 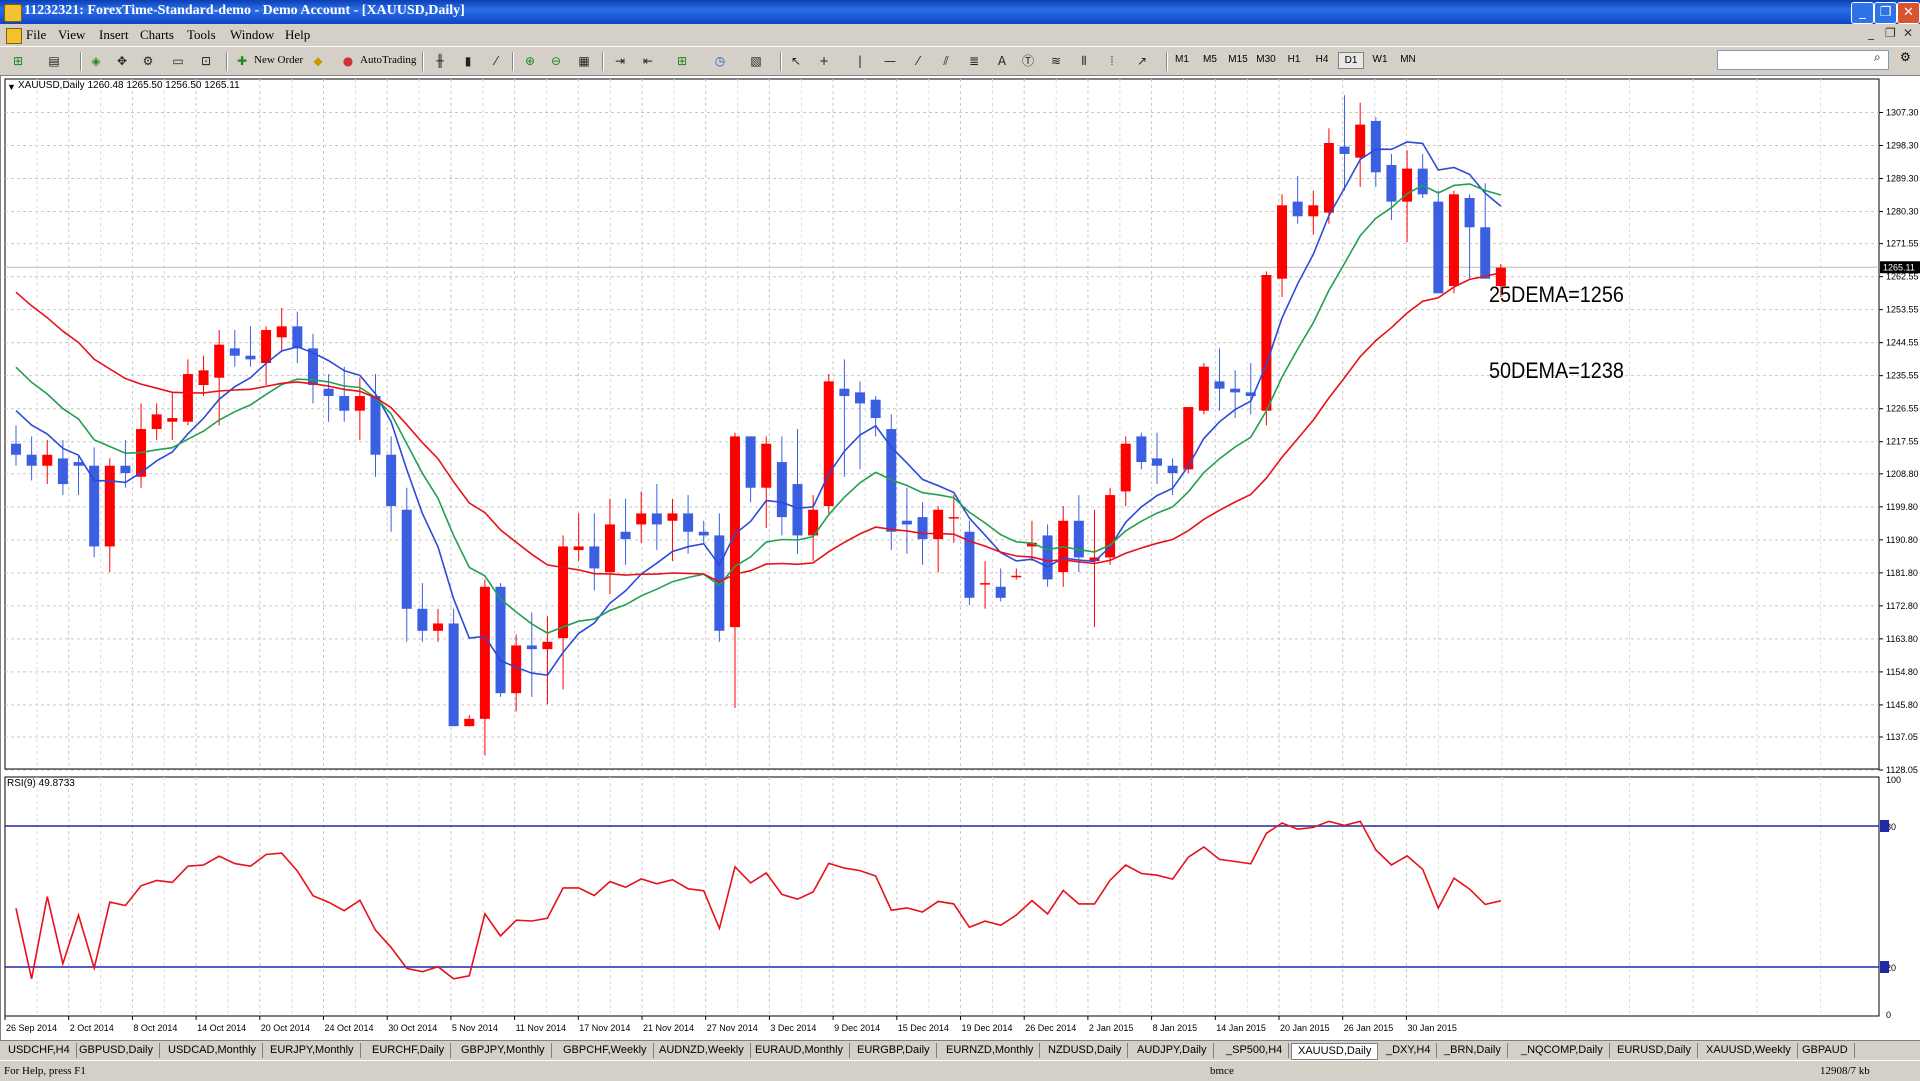 What do you see at coordinates (890, 61) in the screenshot?
I see `horizontal-line-icon: —` at bounding box center [890, 61].